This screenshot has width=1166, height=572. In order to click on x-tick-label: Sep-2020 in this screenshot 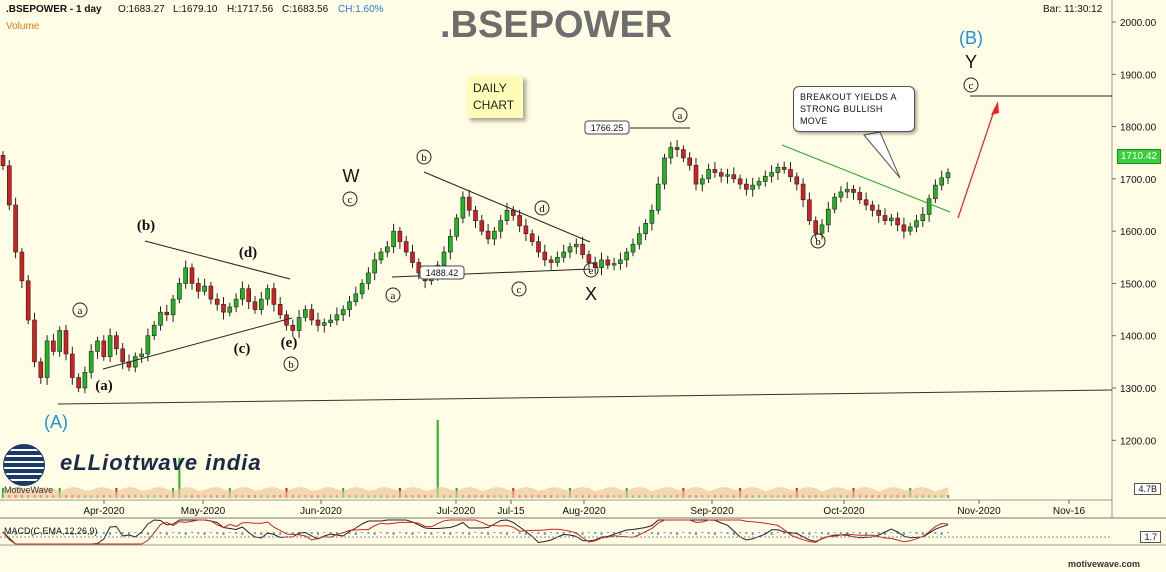, I will do `click(712, 511)`.